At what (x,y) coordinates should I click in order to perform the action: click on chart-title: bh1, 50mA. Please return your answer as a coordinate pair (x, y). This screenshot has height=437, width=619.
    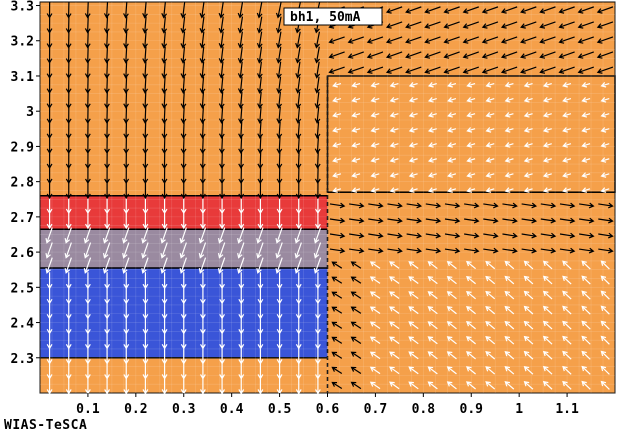
    Looking at the image, I should click on (333, 16).